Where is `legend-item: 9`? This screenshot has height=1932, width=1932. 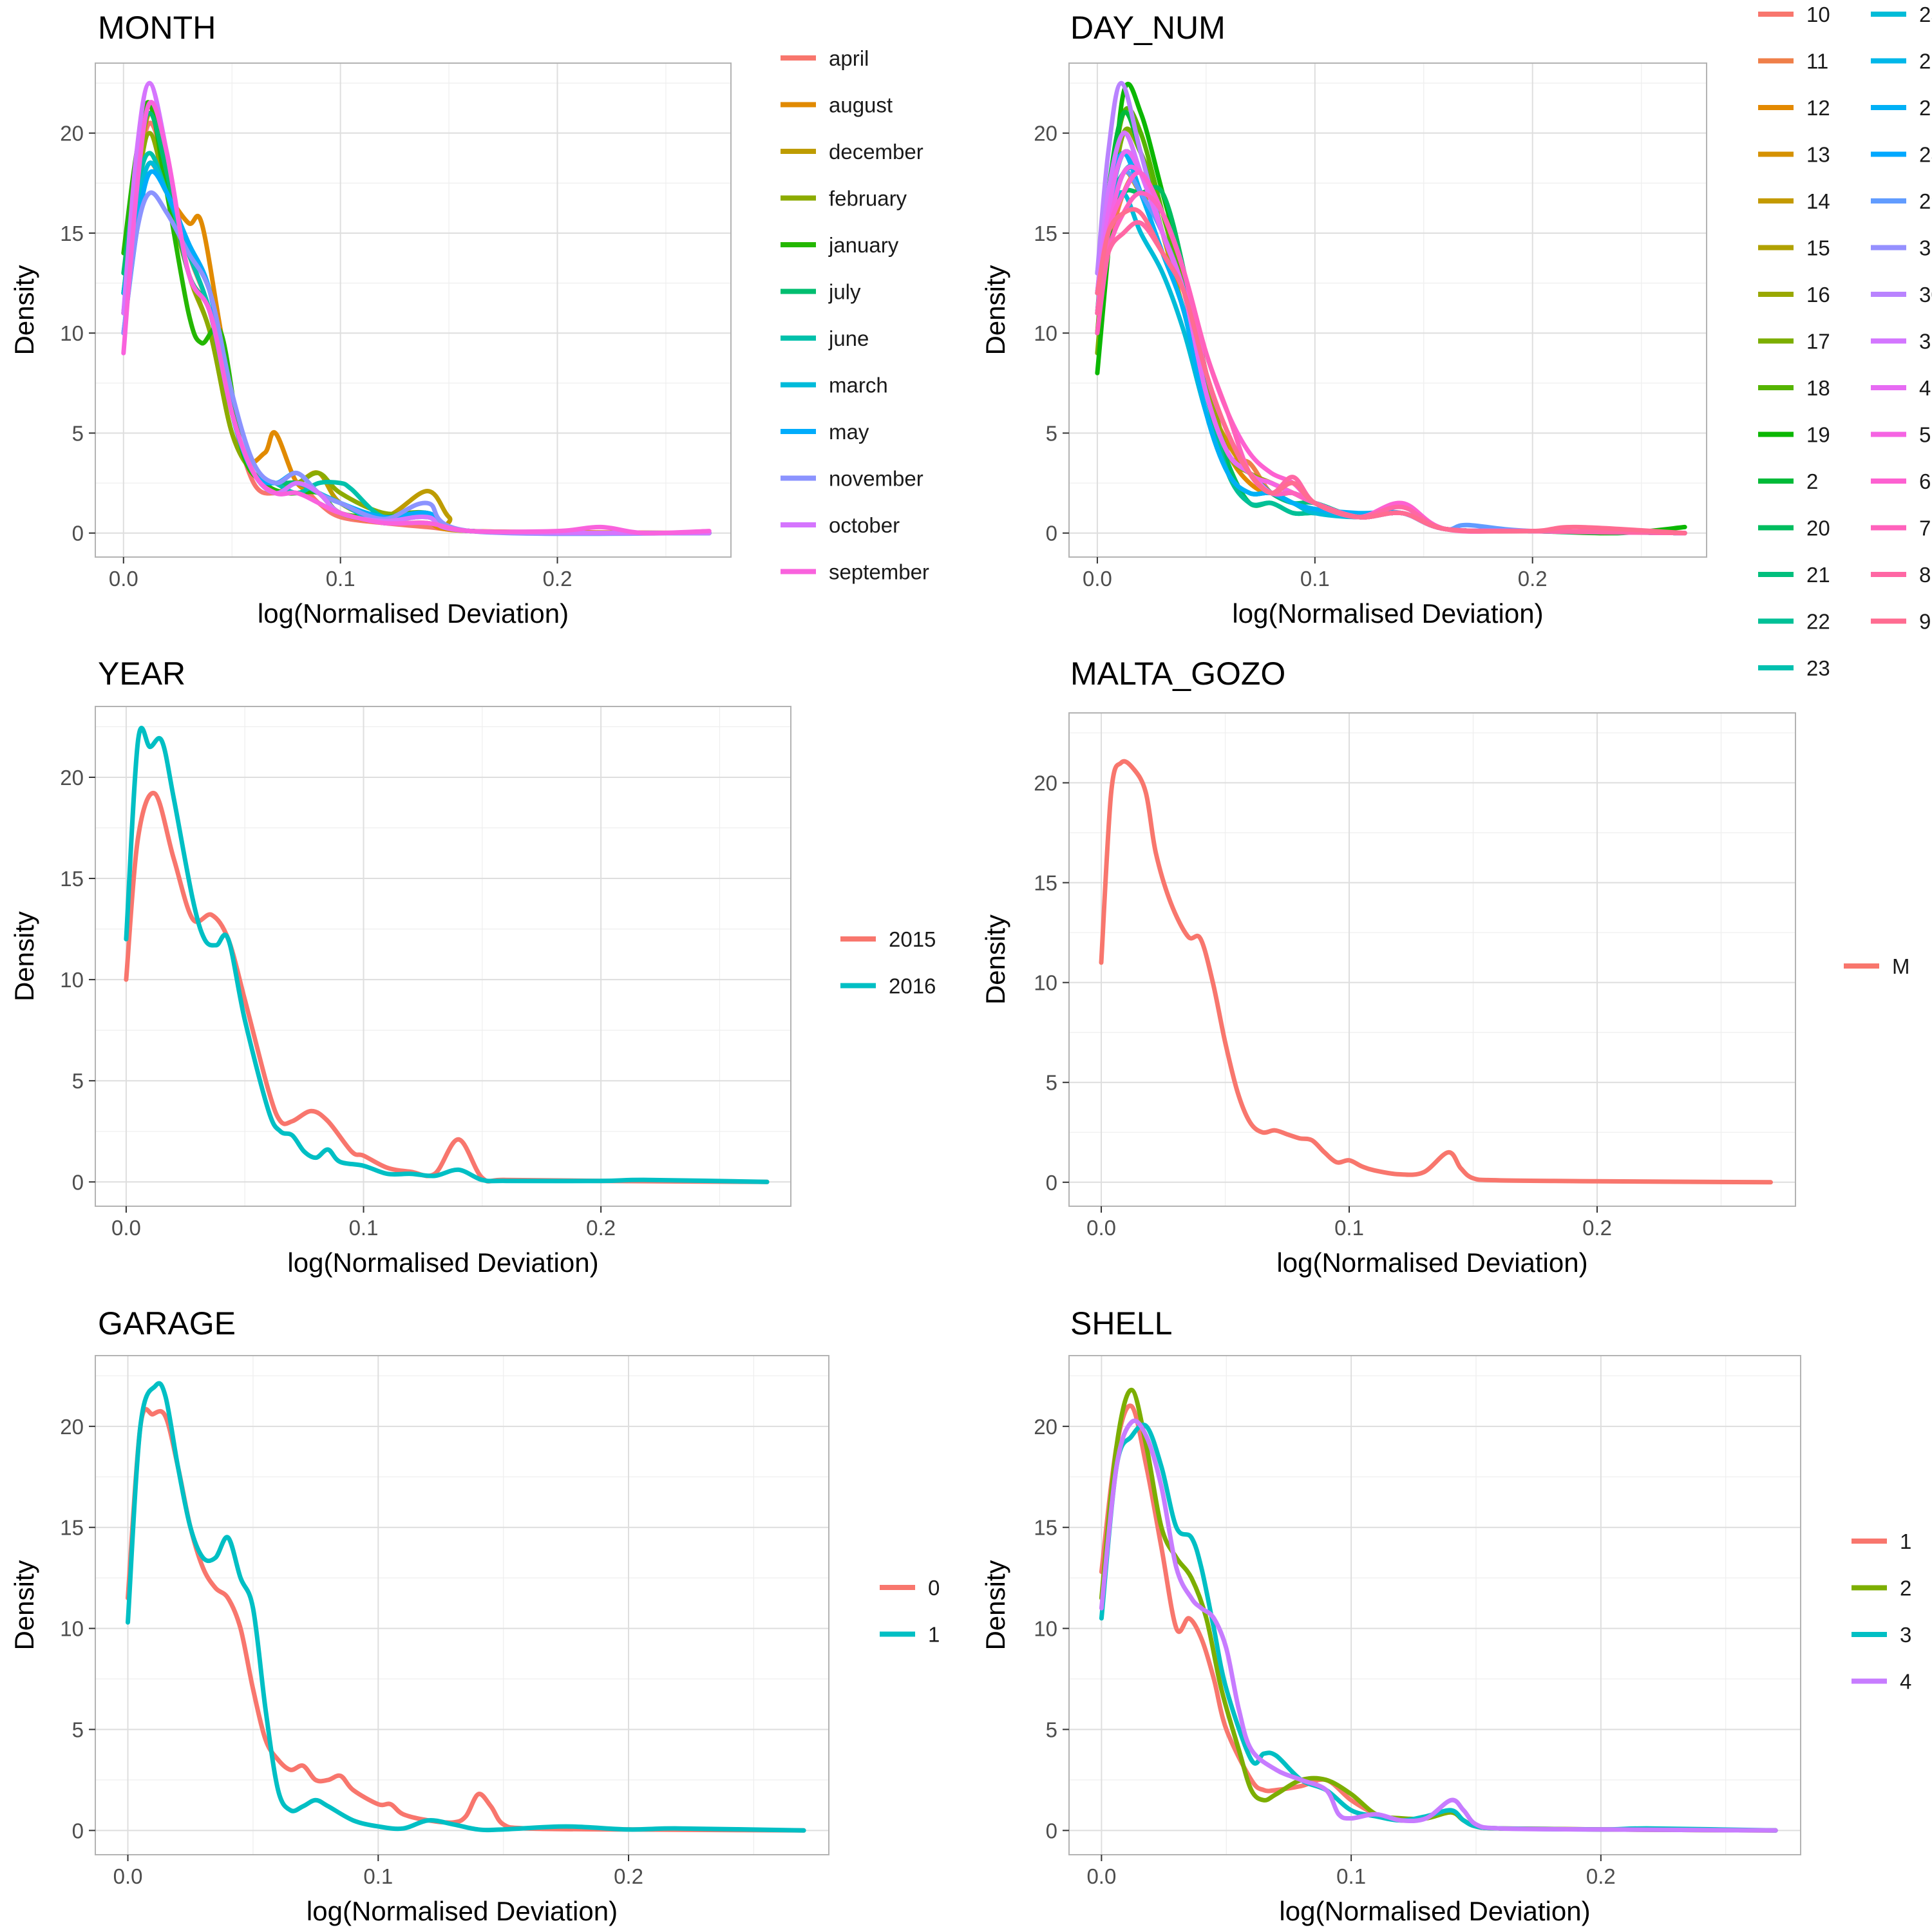
legend-item: 9 is located at coordinates (1901, 622).